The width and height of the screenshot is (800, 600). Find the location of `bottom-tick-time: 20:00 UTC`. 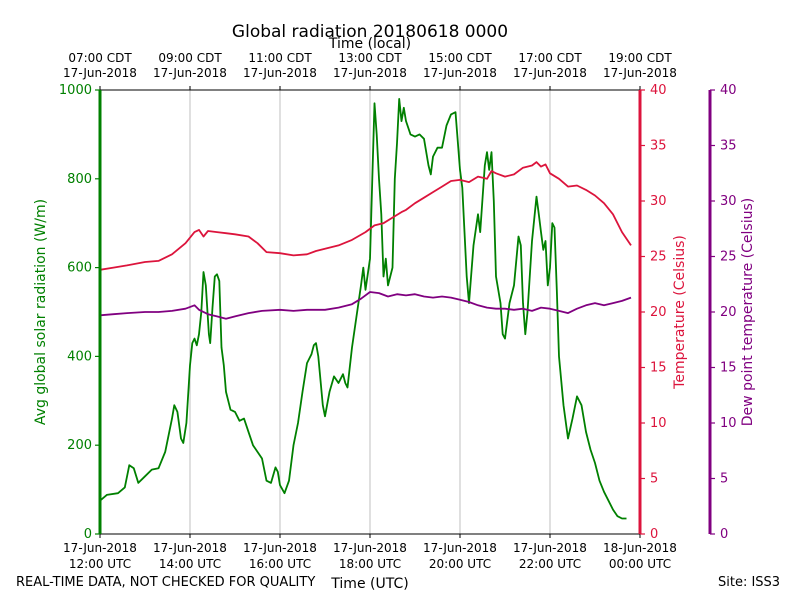

bottom-tick-time: 20:00 UTC is located at coordinates (460, 564).